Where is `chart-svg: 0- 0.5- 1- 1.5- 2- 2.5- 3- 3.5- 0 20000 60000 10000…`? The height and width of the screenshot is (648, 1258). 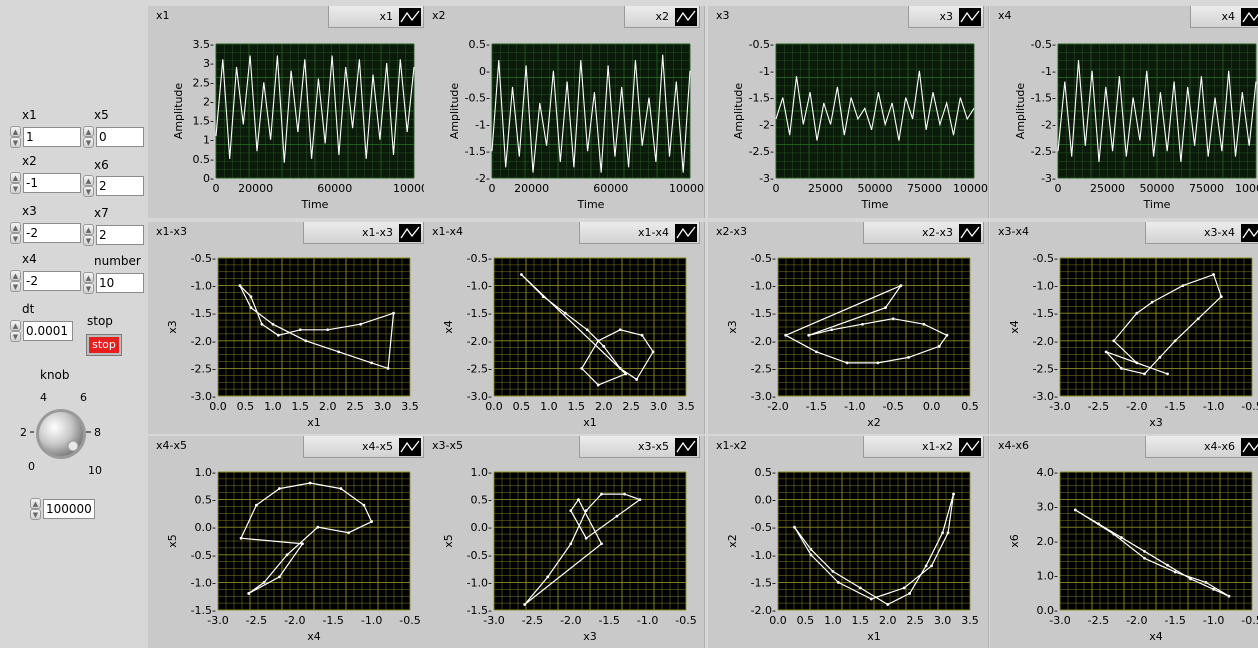 chart-svg: 0- 0.5- 1- 1.5- 2- 2.5- 3- 3.5- 0 20000 60000 10000… is located at coordinates (288, 112).